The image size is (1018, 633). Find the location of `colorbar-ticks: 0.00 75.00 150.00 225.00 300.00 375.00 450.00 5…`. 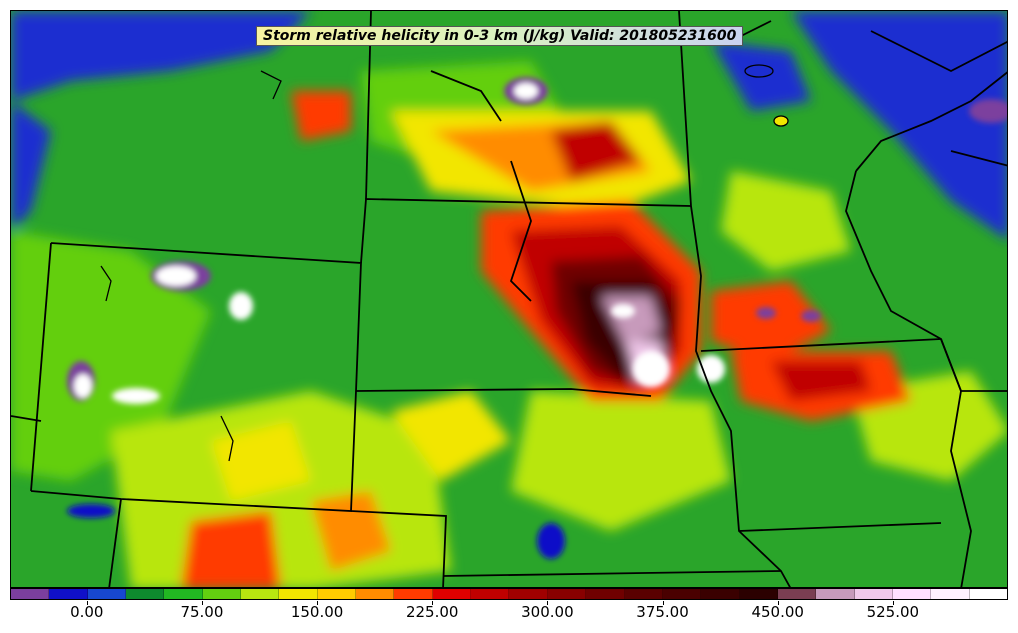

colorbar-ticks: 0.00 75.00 150.00 225.00 300.00 375.00 450.00 5… is located at coordinates (509, 615).